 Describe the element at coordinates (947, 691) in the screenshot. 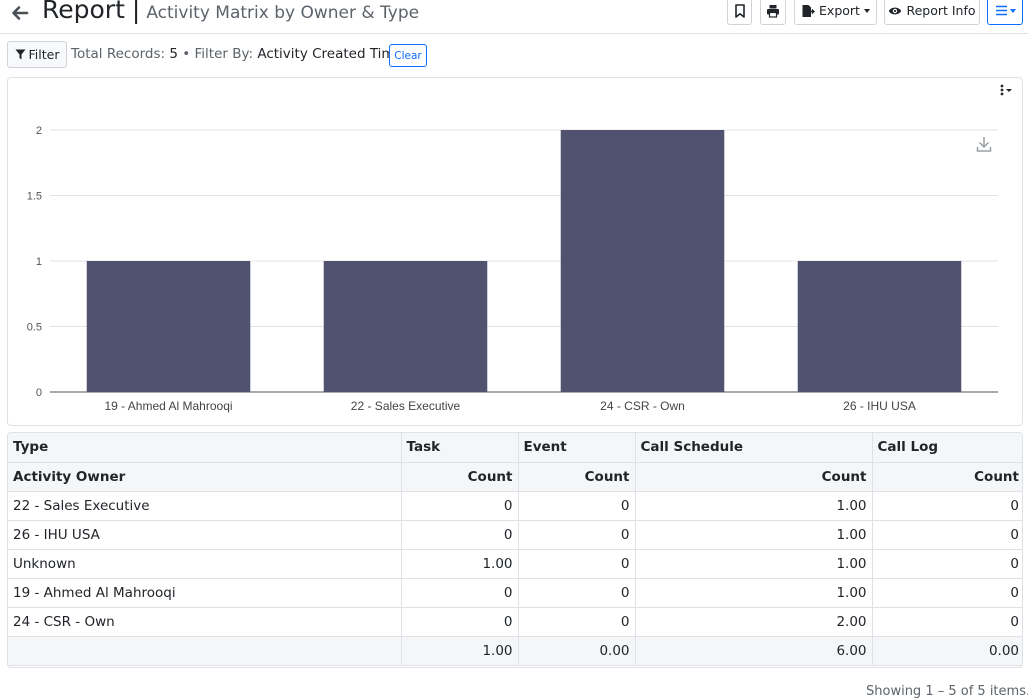

I see `pagination-info: Showing 1 – 5 of 5 items.` at that location.